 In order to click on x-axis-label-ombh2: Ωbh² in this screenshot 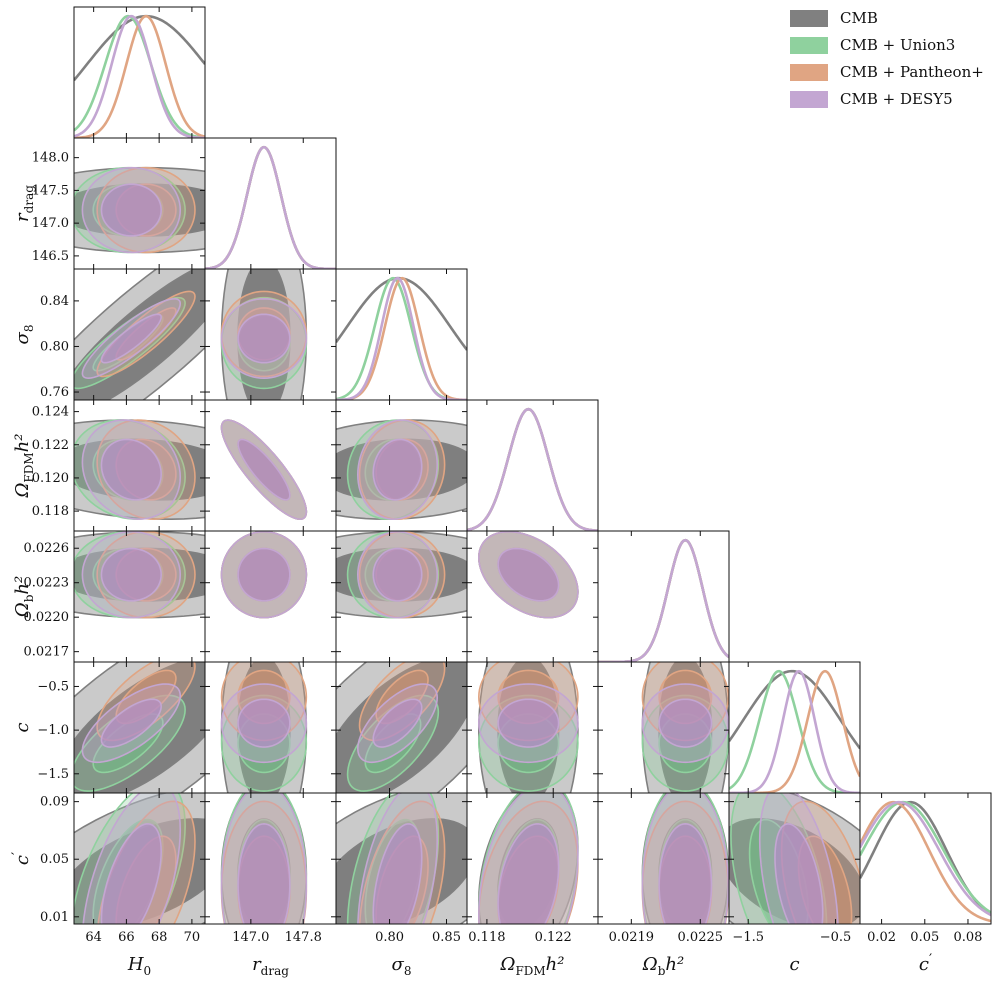, I will do `click(663, 966)`.